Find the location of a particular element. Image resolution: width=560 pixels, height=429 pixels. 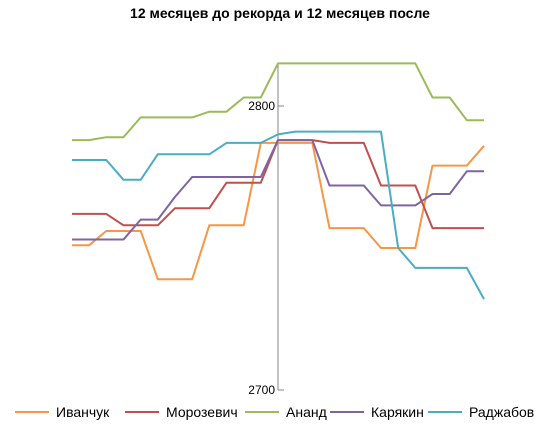

y-tick-label: 2800 is located at coordinates (261, 106).